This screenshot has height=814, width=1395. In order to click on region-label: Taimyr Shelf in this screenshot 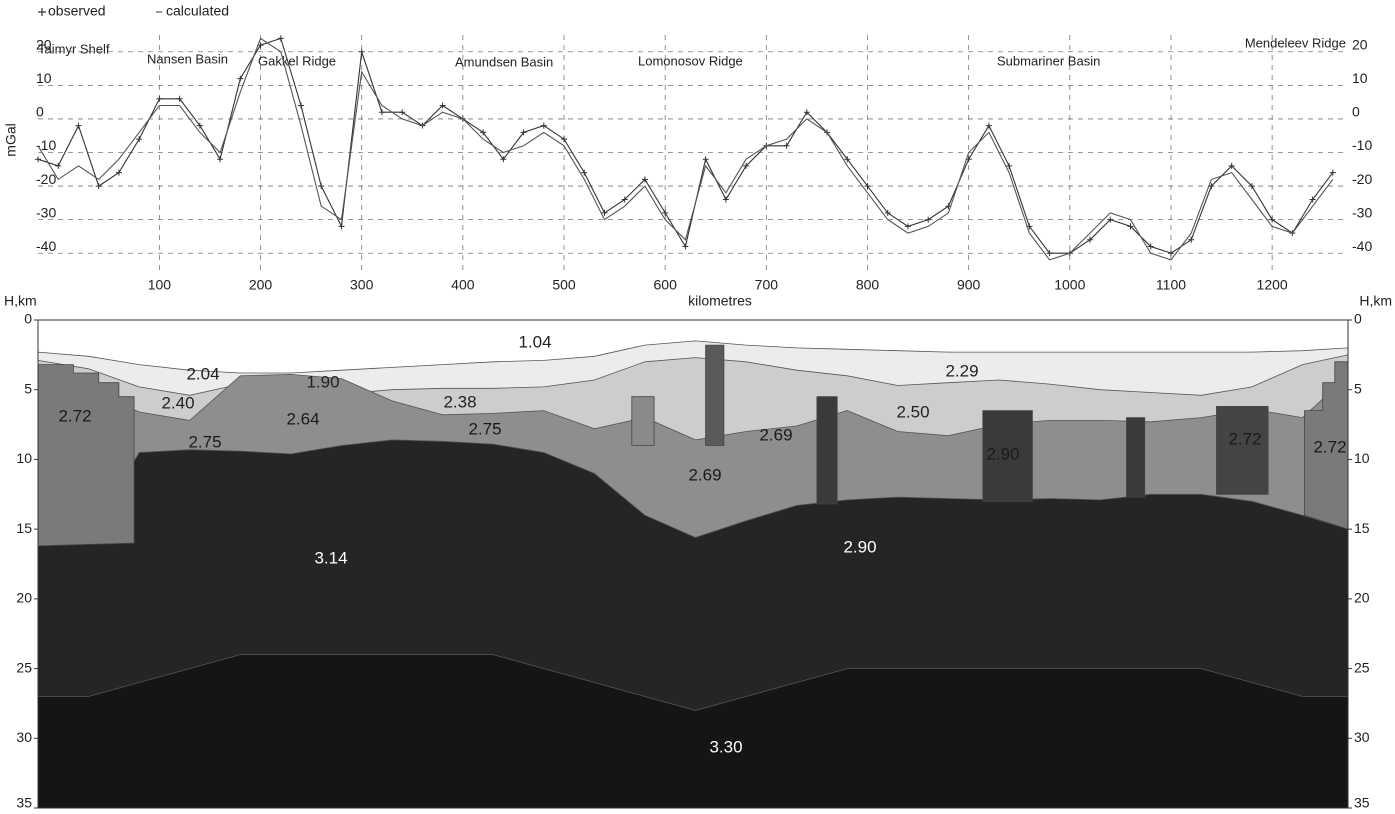, I will do `click(74, 48)`.